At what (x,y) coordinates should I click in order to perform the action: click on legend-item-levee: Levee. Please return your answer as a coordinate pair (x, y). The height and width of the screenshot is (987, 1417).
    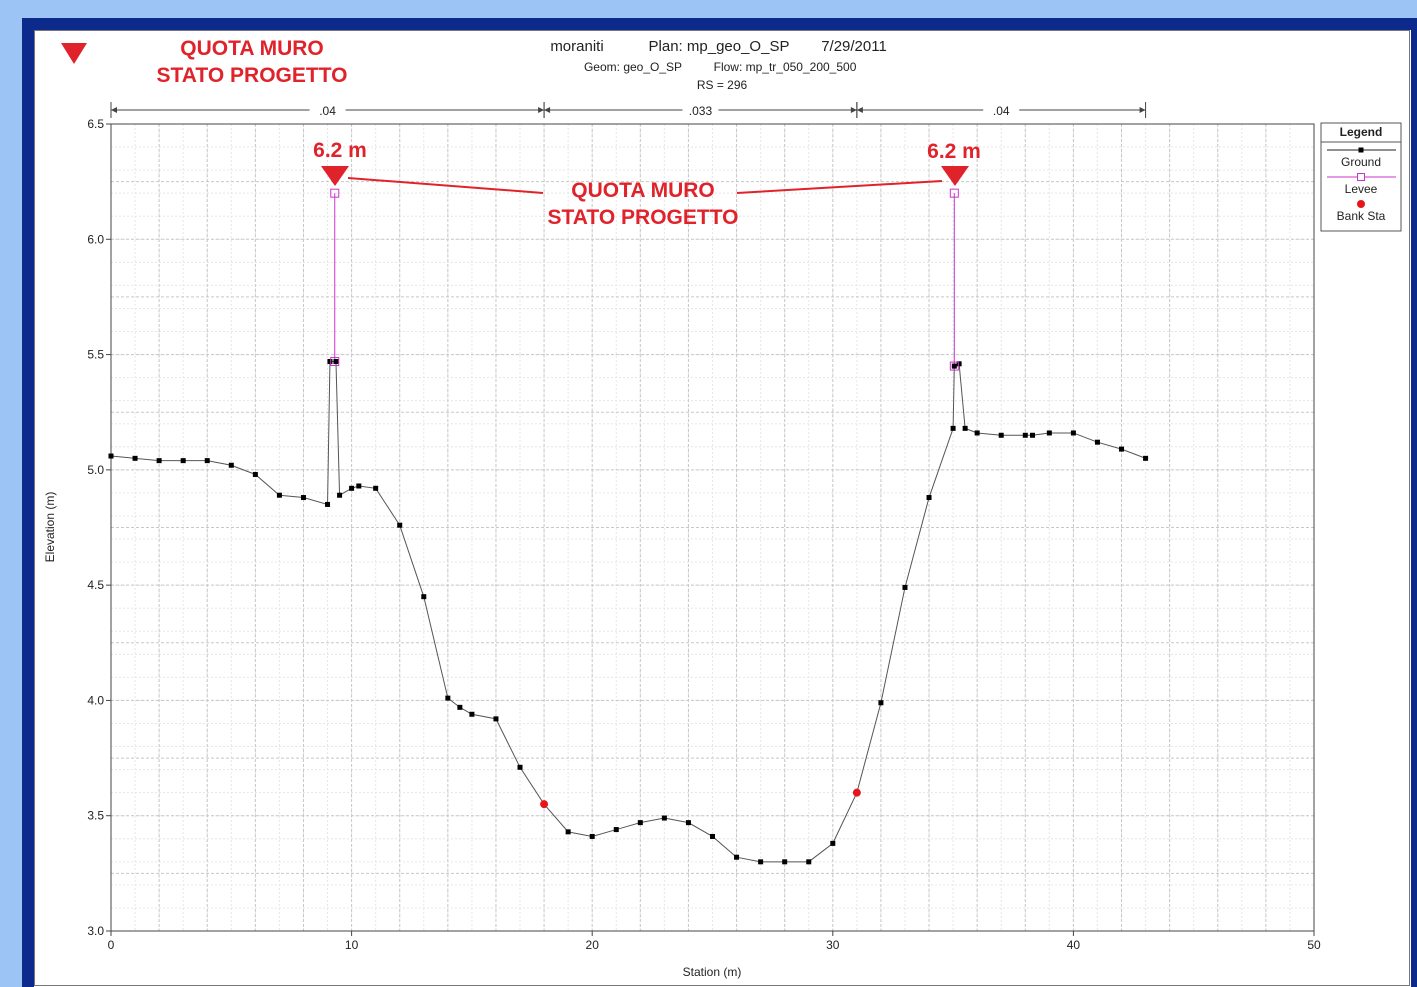
    Looking at the image, I should click on (1361, 189).